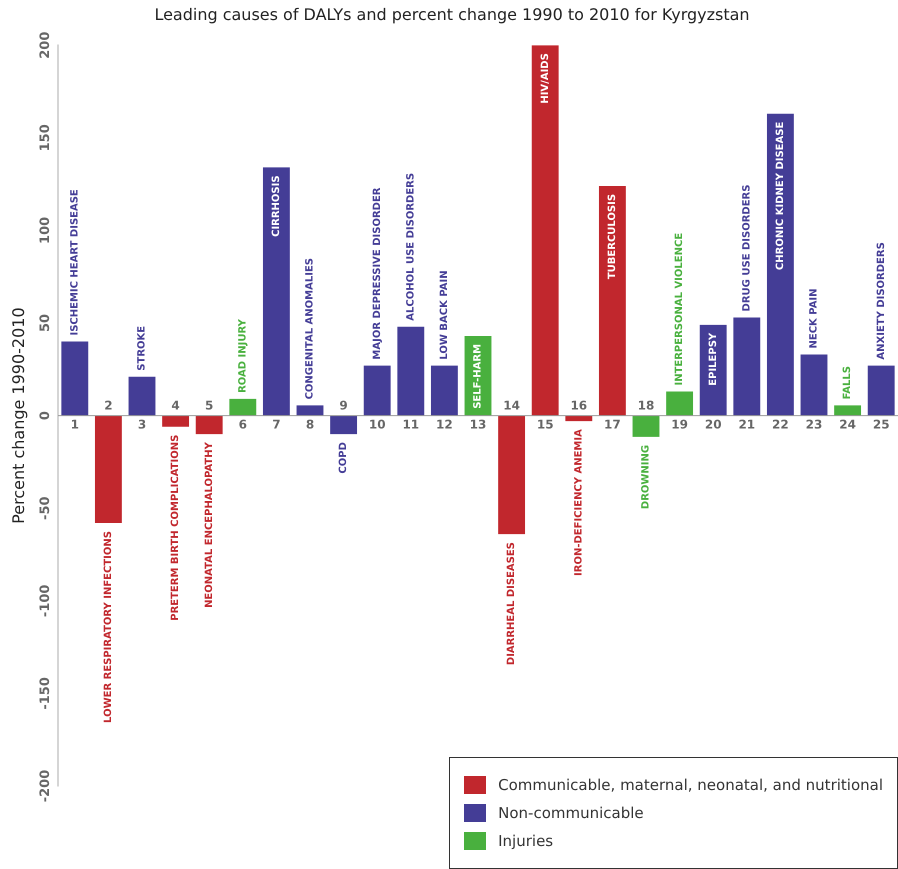 This screenshot has width=898, height=869. What do you see at coordinates (612, 425) in the screenshot?
I see `x-tick-label: 17` at bounding box center [612, 425].